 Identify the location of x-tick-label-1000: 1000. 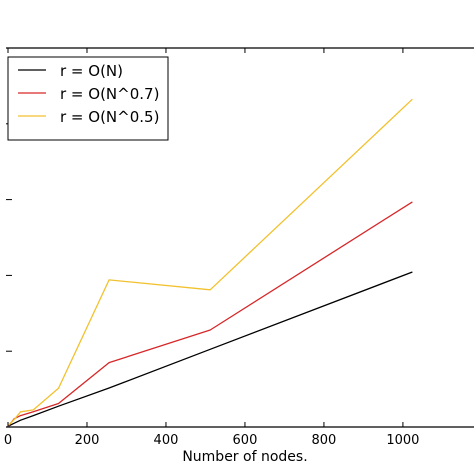
(402, 440).